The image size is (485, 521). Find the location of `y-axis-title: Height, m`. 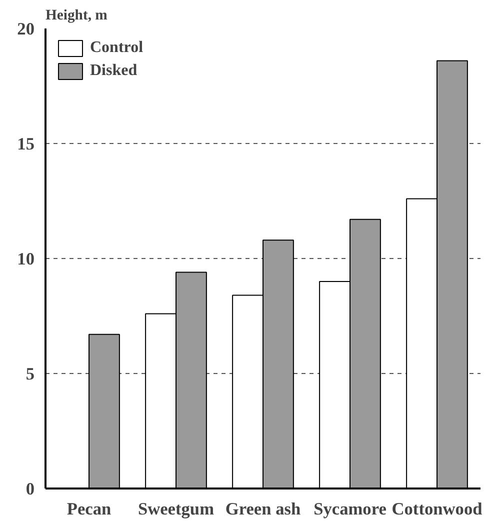

y-axis-title: Height, m is located at coordinates (77, 16).